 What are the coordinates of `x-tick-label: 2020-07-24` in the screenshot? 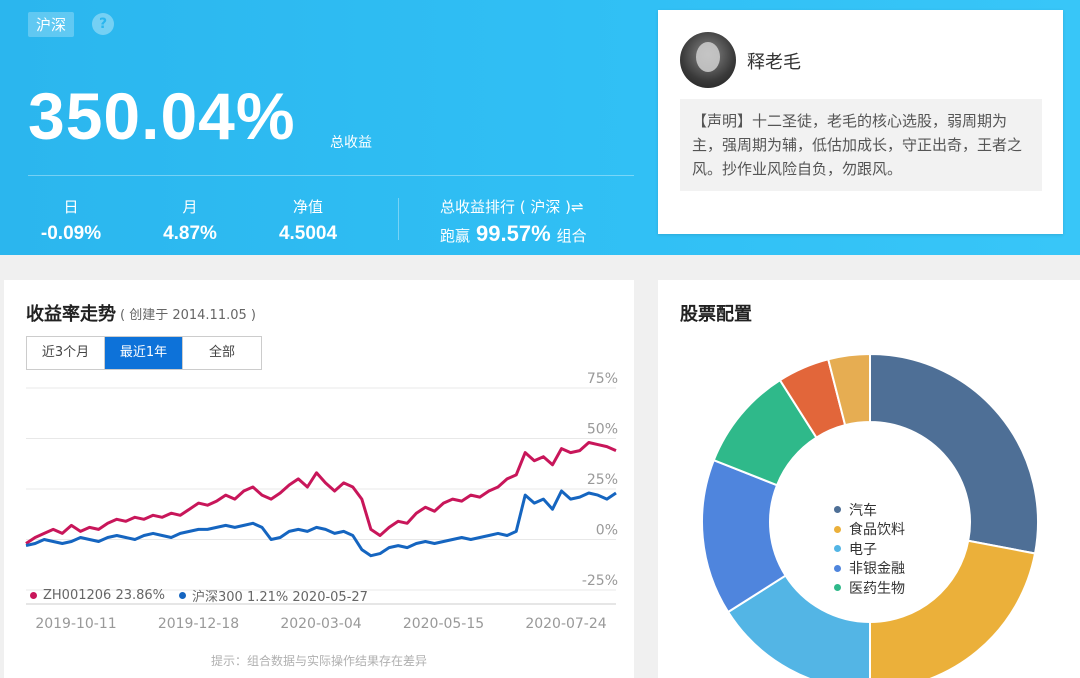 It's located at (565, 624).